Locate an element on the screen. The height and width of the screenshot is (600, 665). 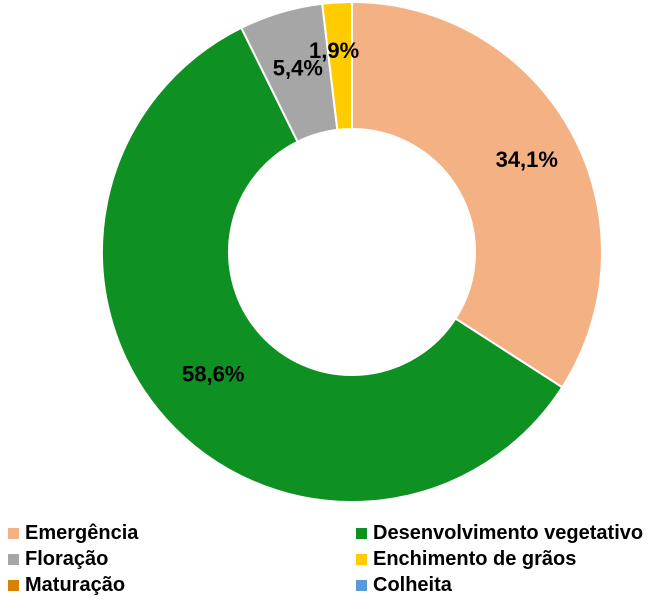
legend-label: Floração is located at coordinates (67, 559).